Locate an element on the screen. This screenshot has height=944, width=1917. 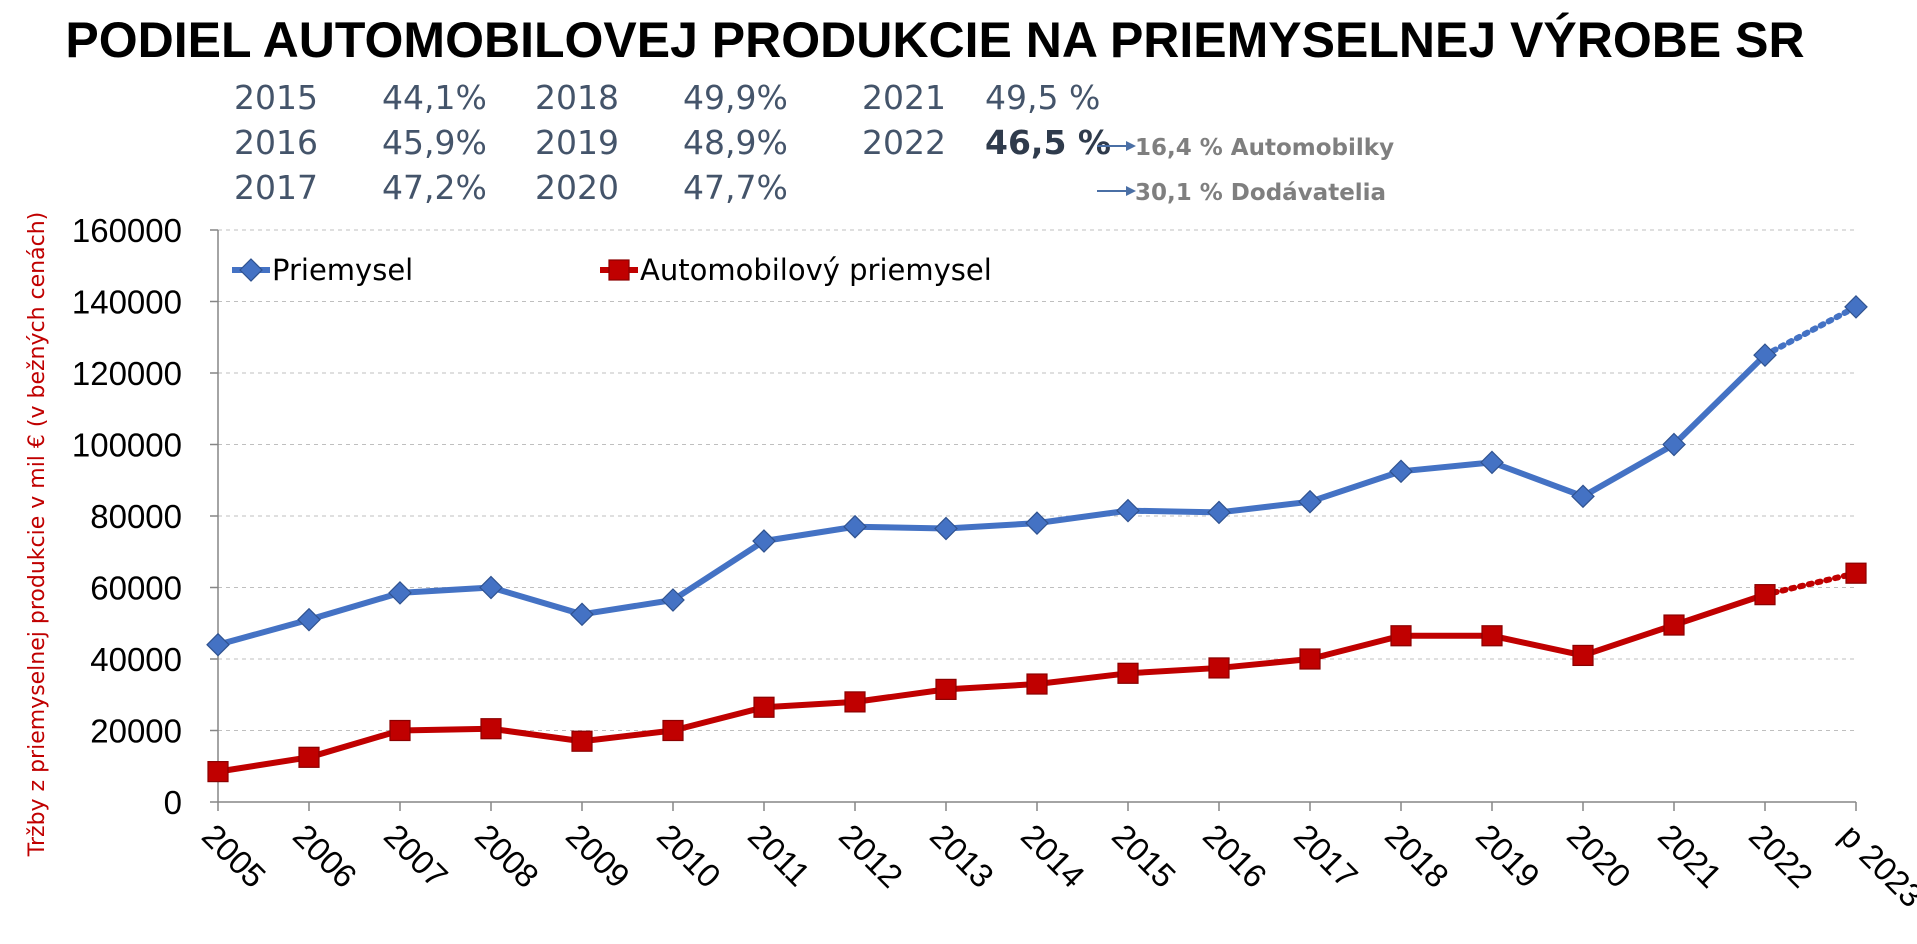
x-tick-label: 2018 is located at coordinates (1417, 856).